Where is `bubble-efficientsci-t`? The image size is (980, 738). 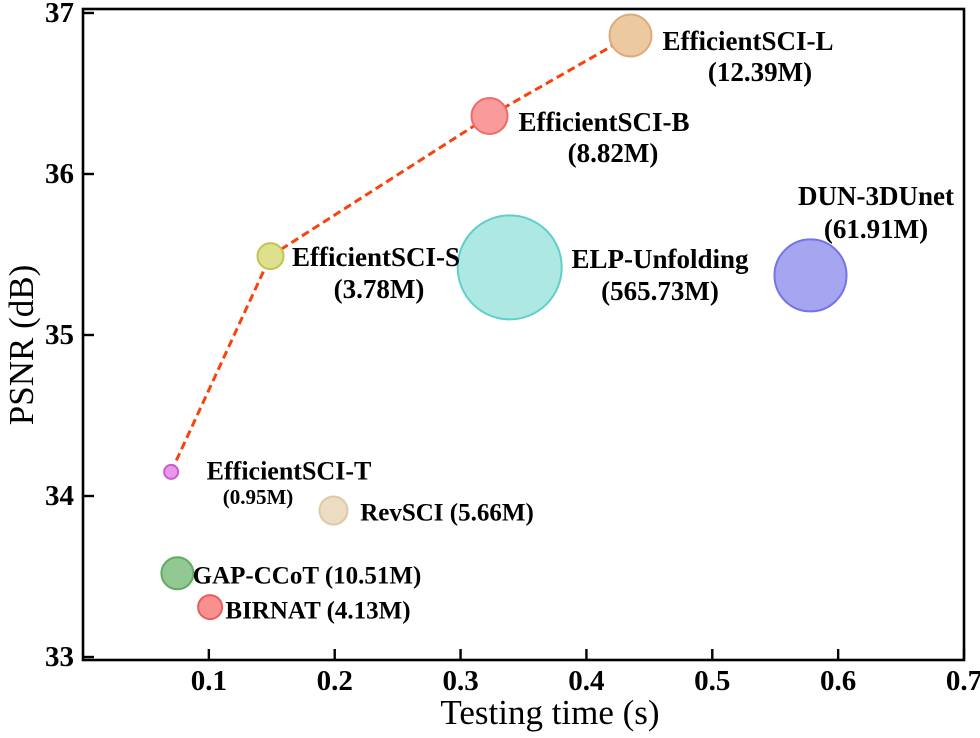 bubble-efficientsci-t is located at coordinates (171, 471).